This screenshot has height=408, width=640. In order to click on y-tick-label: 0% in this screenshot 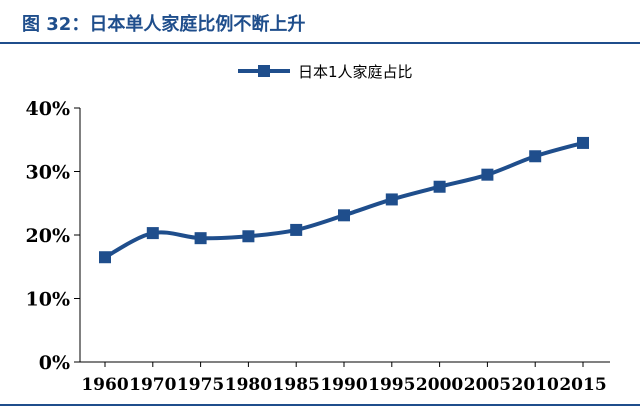, I will do `click(54, 363)`.